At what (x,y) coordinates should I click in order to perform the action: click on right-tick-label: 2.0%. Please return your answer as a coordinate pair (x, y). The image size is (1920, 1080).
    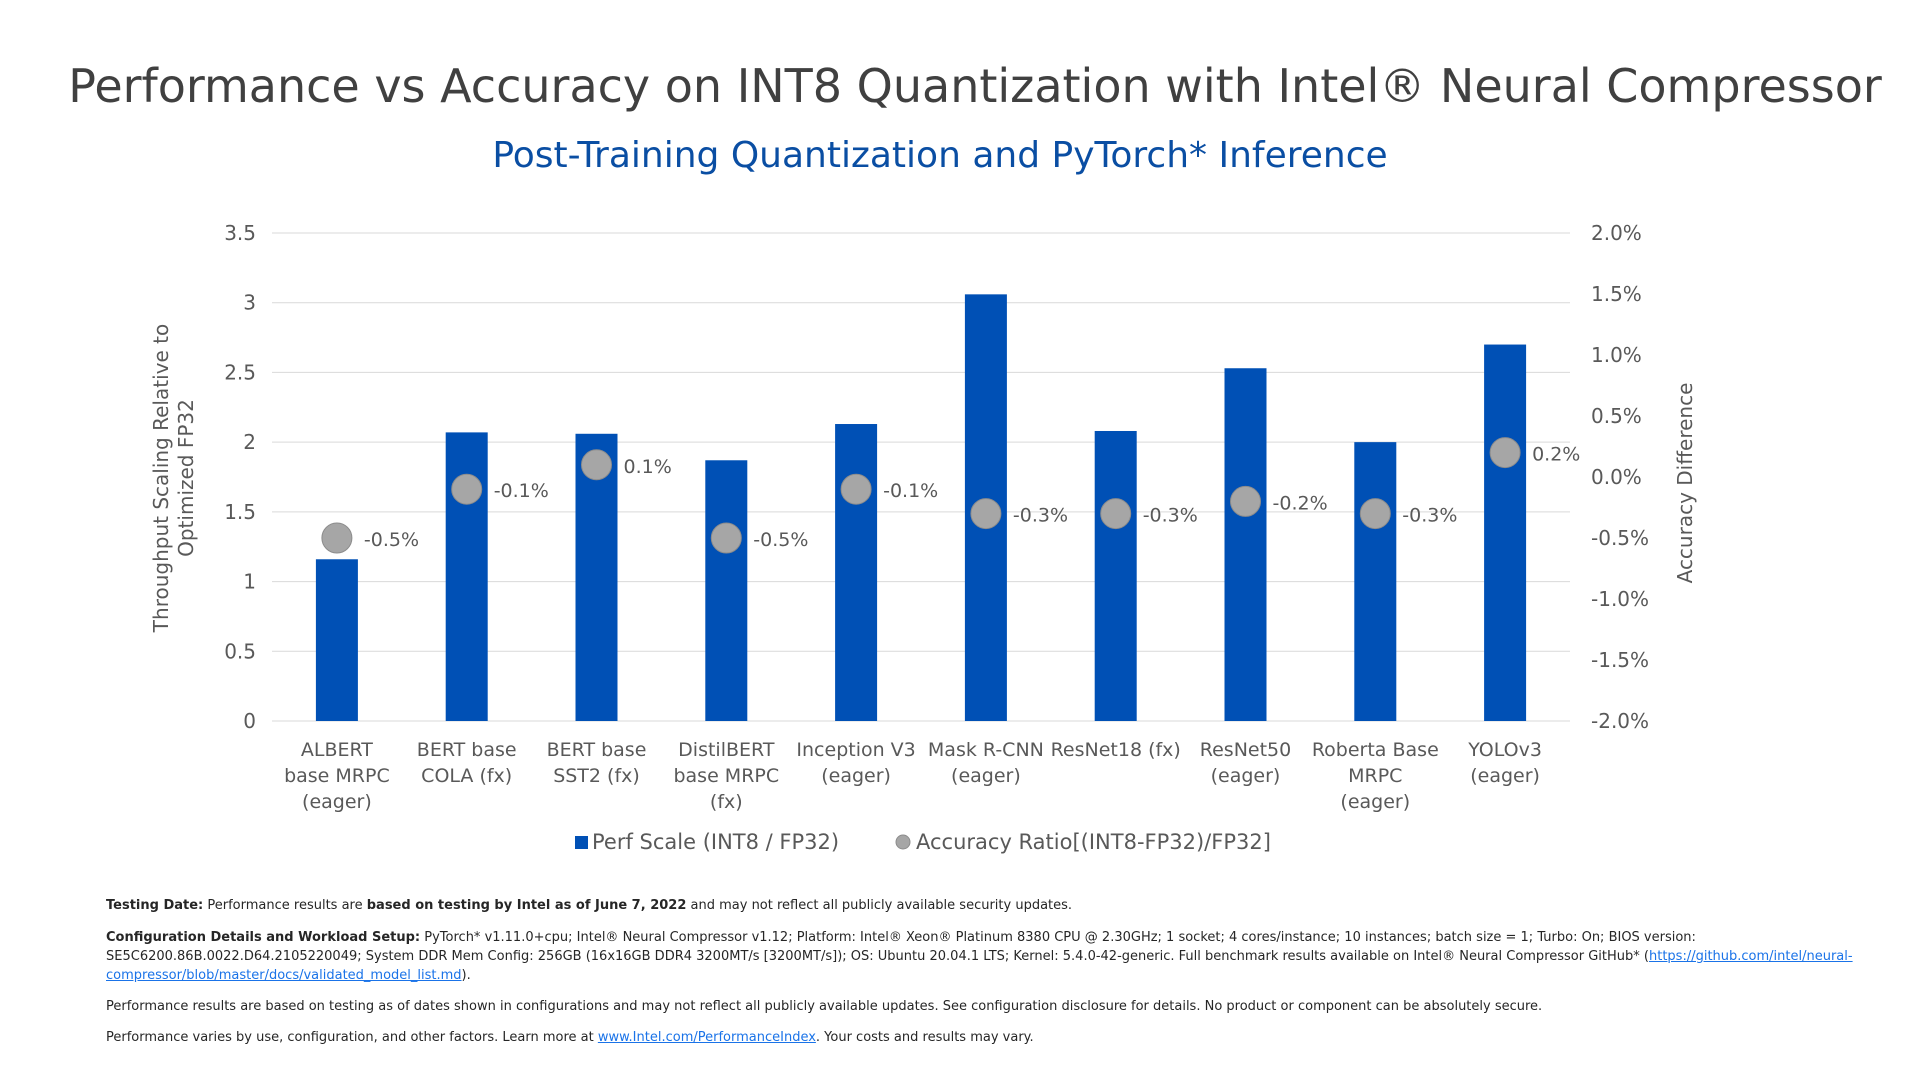
    Looking at the image, I should click on (1616, 233).